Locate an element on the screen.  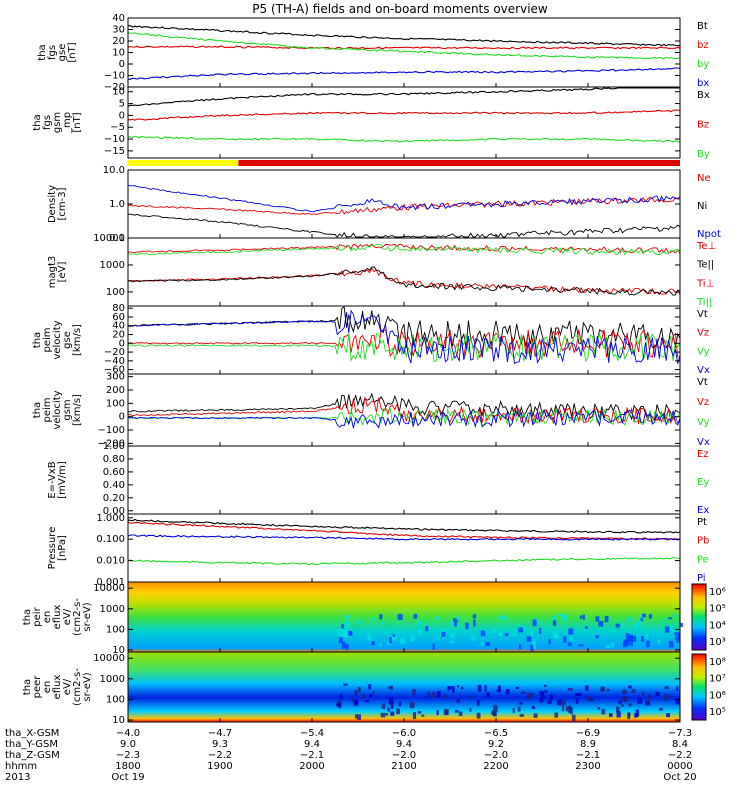
x-axis-value: −4.0 is located at coordinates (128, 733).